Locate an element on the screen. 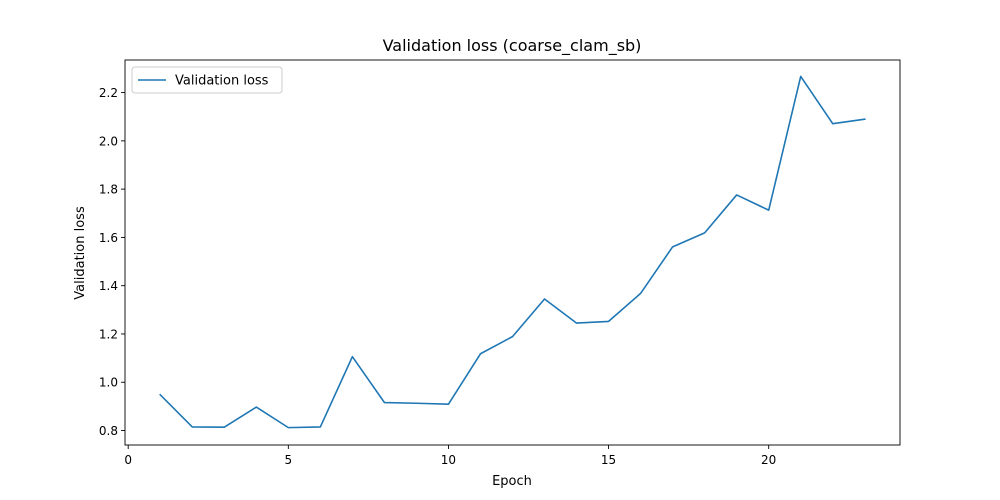 The width and height of the screenshot is (1000, 500). legend-box is located at coordinates (207, 80).